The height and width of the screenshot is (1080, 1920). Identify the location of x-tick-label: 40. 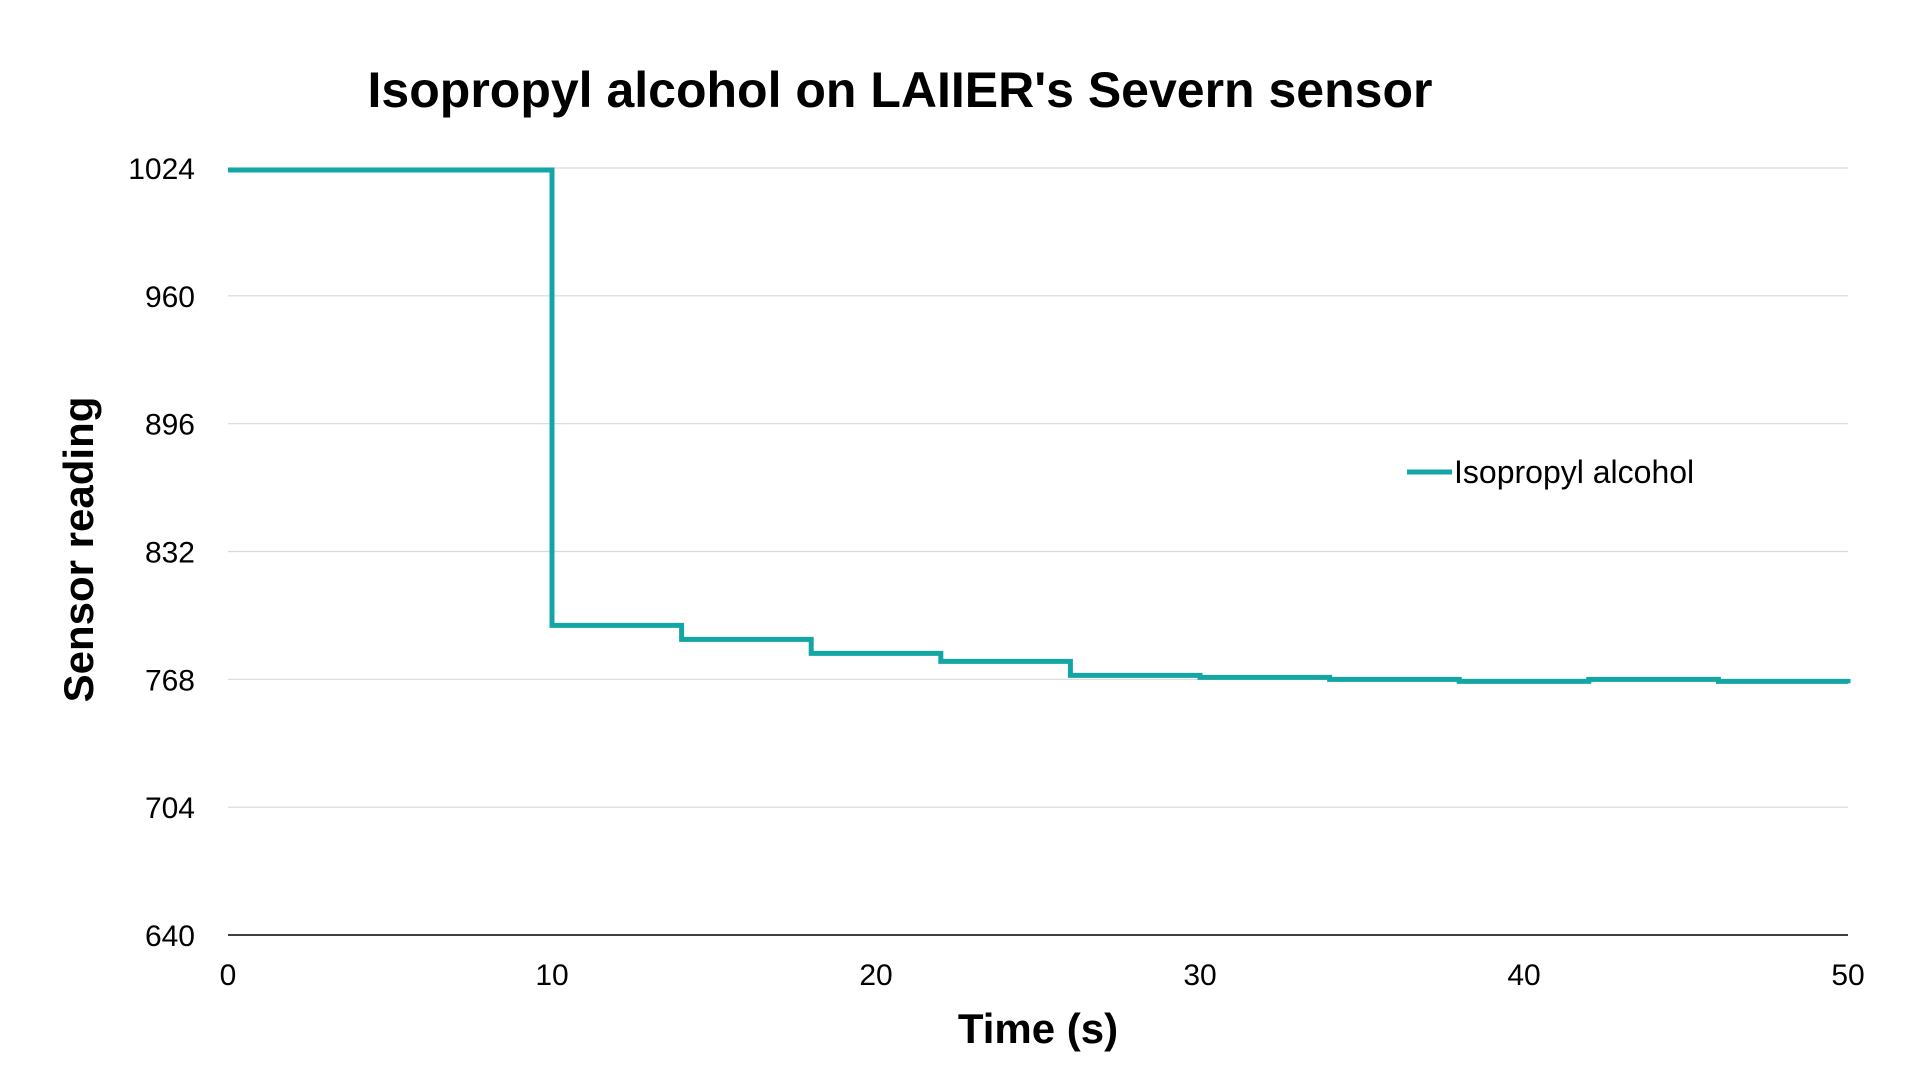
(1523, 975).